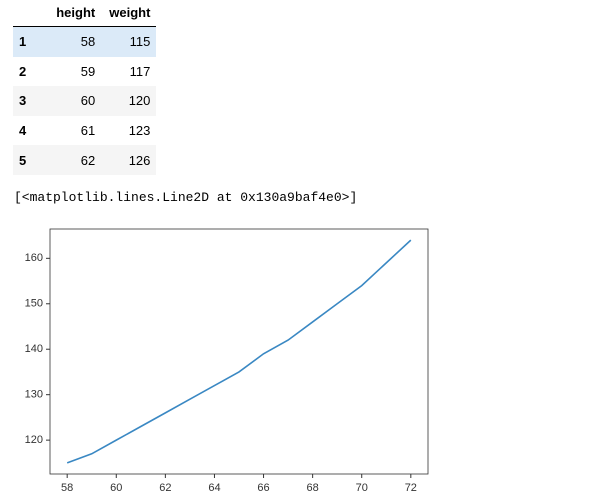 The width and height of the screenshot is (611, 500). I want to click on table-body: 1 58 115 2 59 117 3 60 120 4 61 123 5 62 126, so click(85, 100).